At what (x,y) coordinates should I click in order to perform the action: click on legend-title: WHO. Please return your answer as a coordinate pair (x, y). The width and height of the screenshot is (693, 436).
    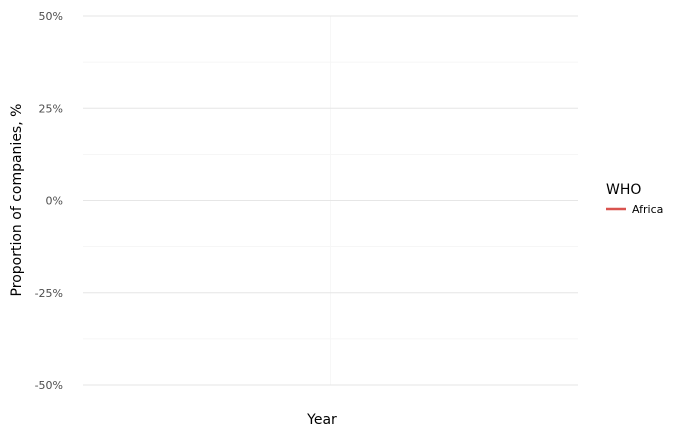
    Looking at the image, I should click on (623, 190).